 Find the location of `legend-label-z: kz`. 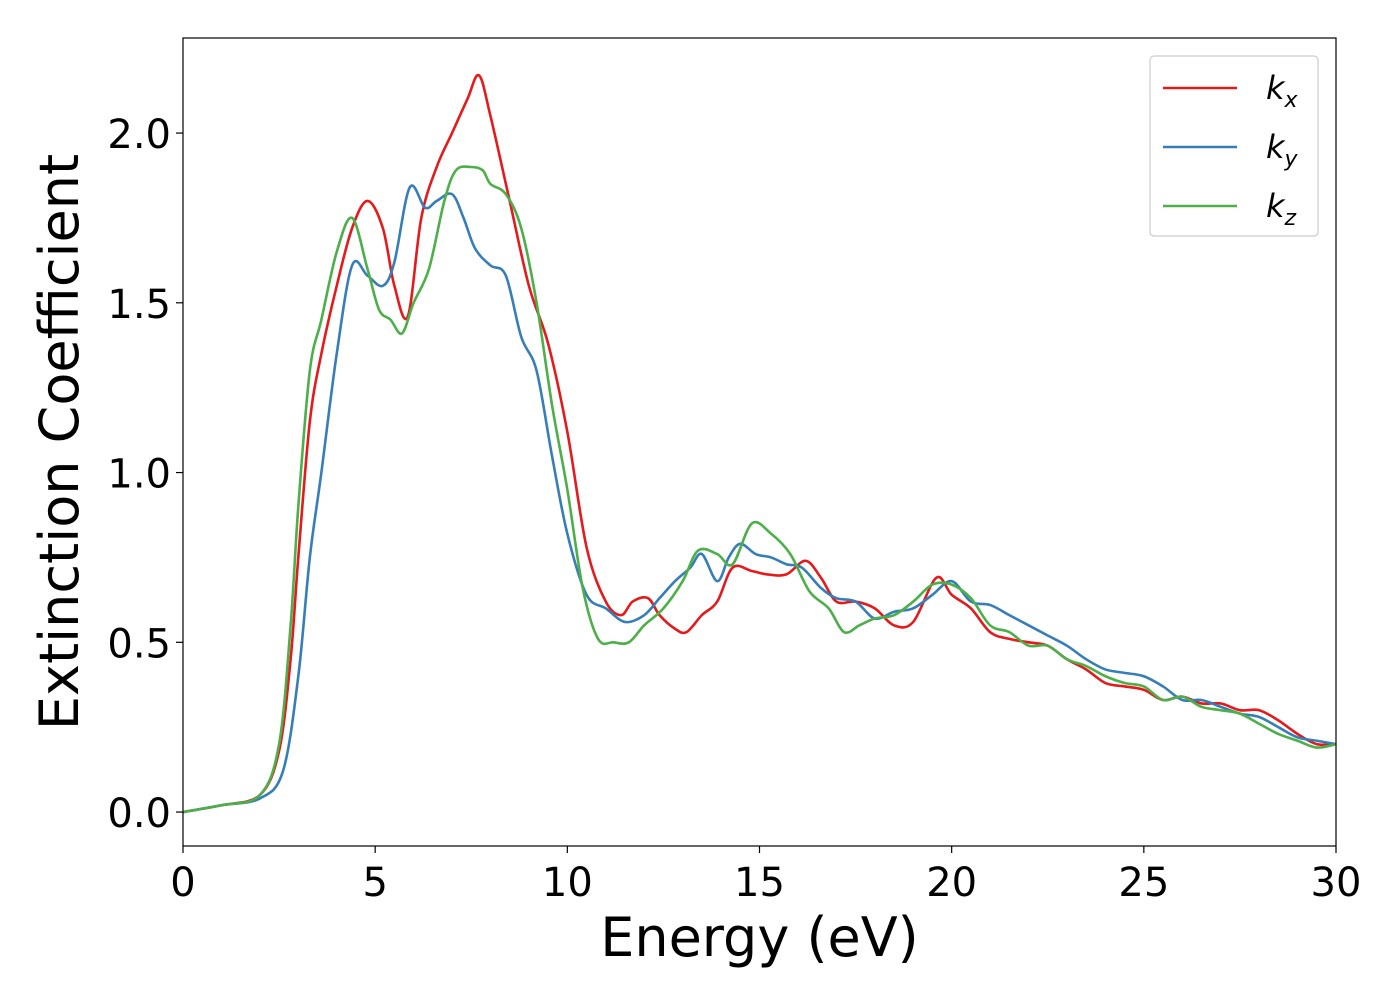

legend-label-z: kz is located at coordinates (1281, 209).